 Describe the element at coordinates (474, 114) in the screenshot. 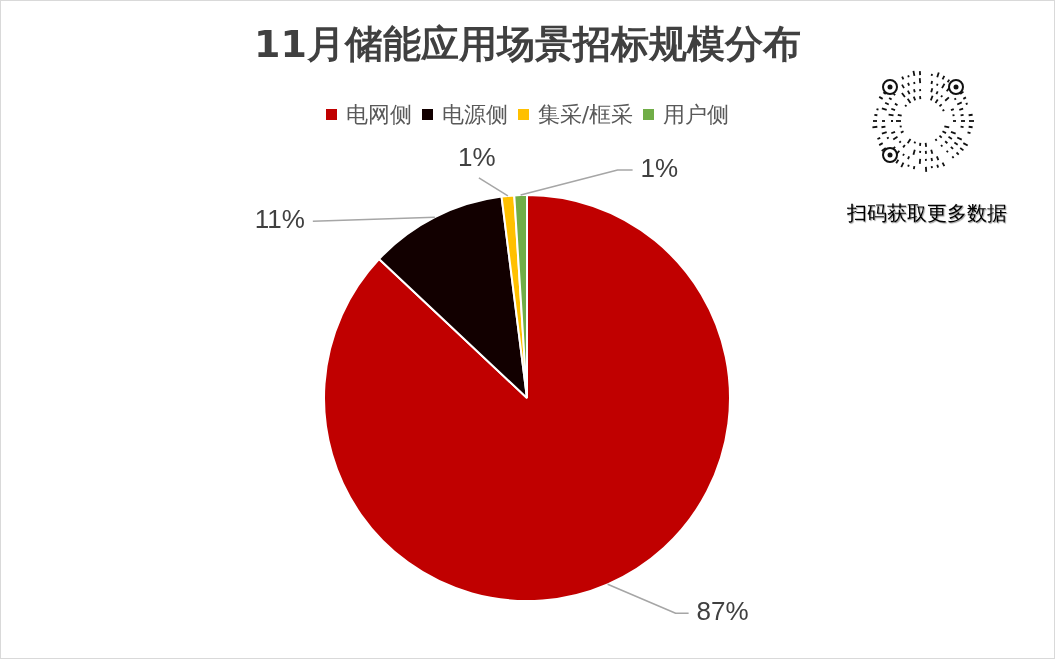

I see `legend-label: 电源侧` at that location.